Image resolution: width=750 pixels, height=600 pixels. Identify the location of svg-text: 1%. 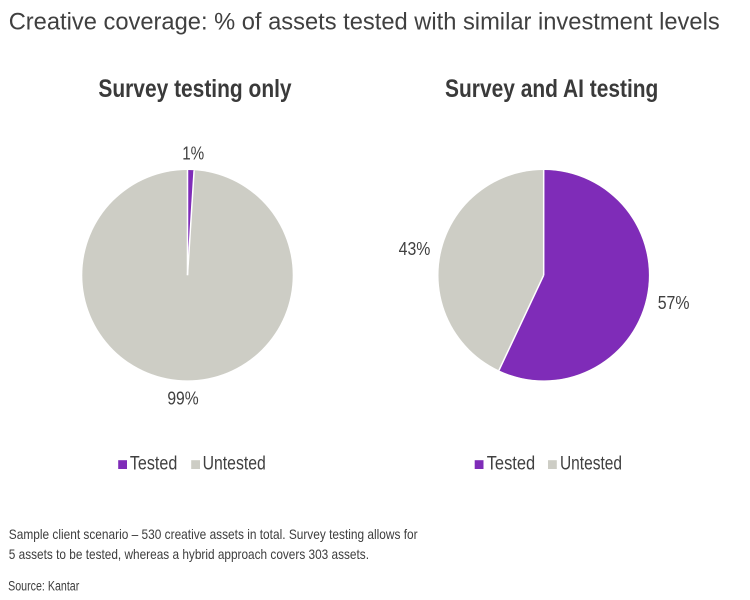
(193, 154).